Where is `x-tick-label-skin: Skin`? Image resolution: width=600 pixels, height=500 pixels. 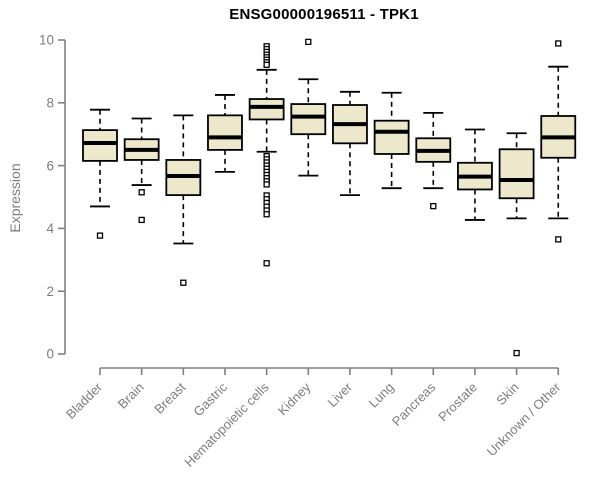
x-tick-label-skin: Skin is located at coordinates (507, 394).